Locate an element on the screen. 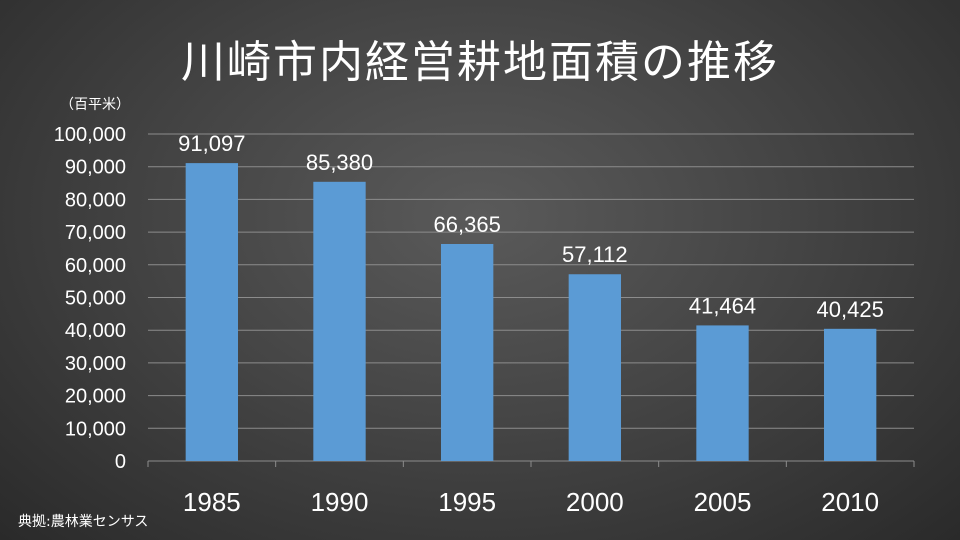 This screenshot has width=960, height=540. x-category-label: 2000 is located at coordinates (595, 502).